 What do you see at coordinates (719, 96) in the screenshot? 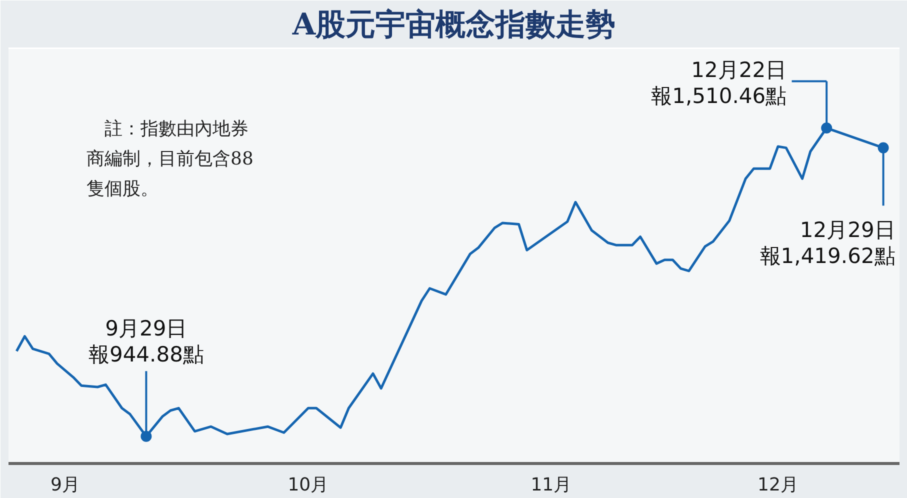
I see `annotation: 報1,510.46點` at bounding box center [719, 96].